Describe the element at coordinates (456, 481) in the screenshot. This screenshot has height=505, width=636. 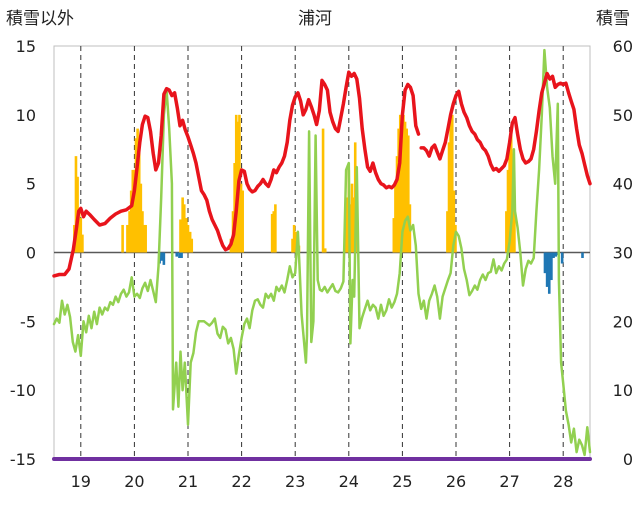
I see `x-tick-label: 26` at that location.